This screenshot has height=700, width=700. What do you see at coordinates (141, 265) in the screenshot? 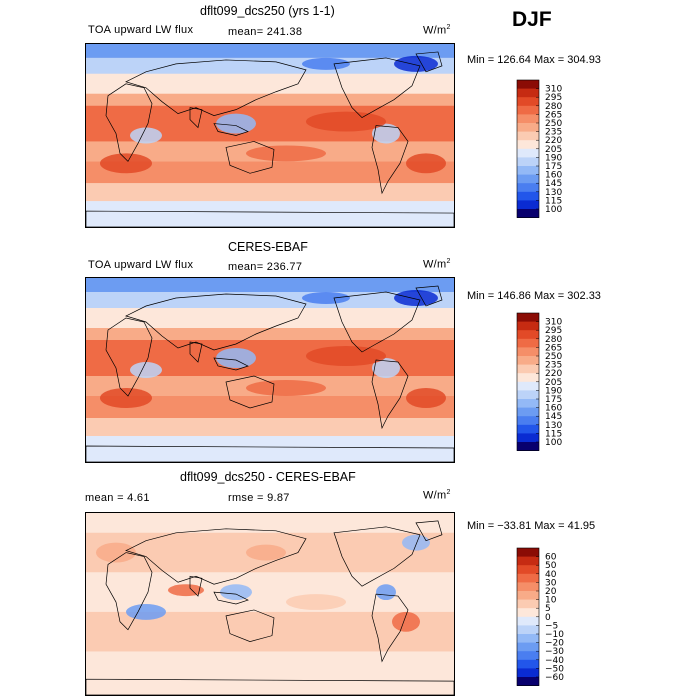
I see `panel-2-variable-label: TOA upward LW flux` at bounding box center [141, 265].